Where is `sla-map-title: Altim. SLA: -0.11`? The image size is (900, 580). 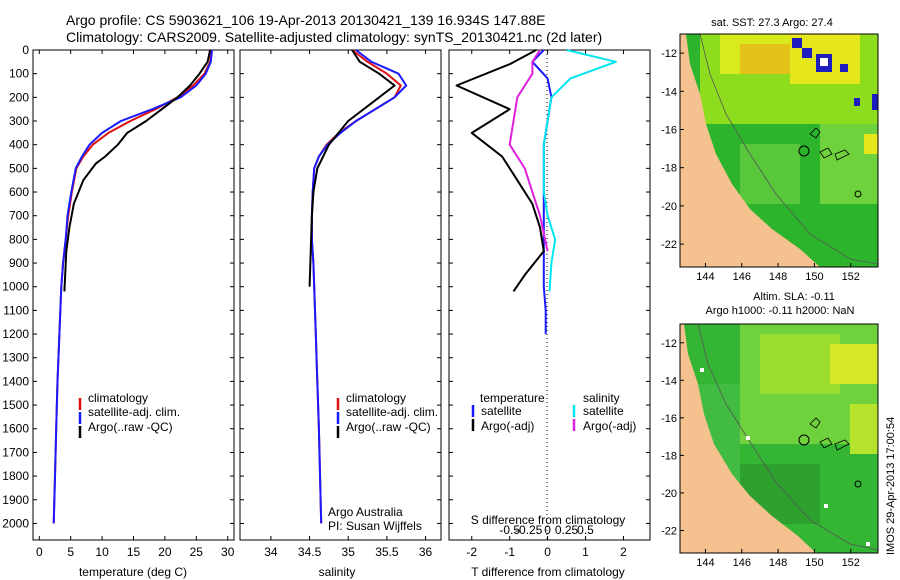
sla-map-title: Altim. SLA: -0.11 is located at coordinates (794, 297).